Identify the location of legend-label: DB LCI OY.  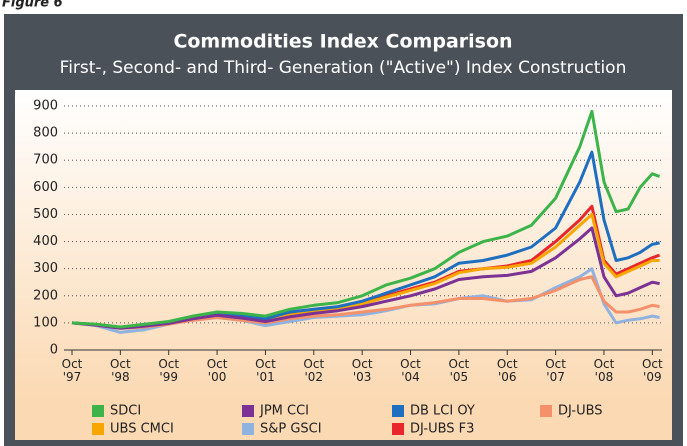
(442, 411).